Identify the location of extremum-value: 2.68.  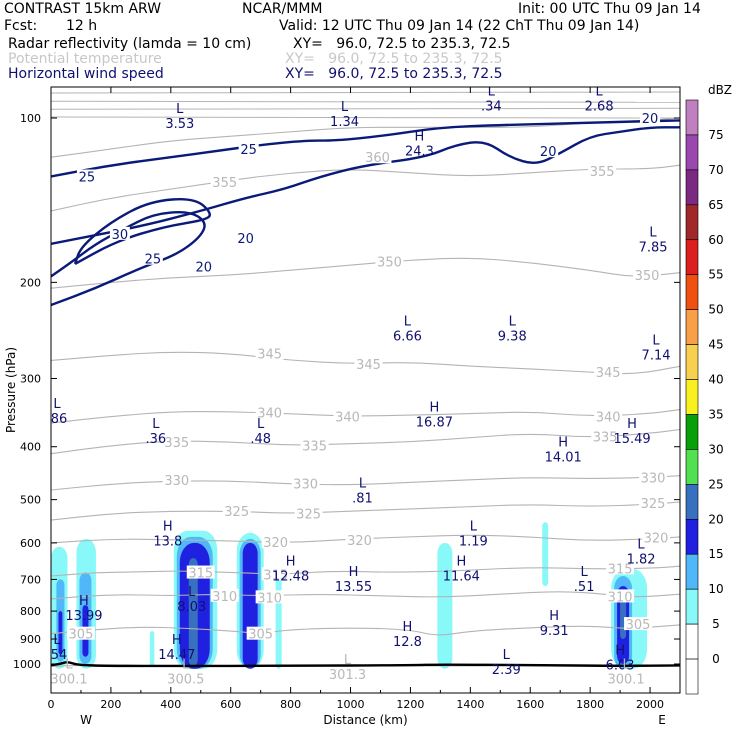
(599, 107).